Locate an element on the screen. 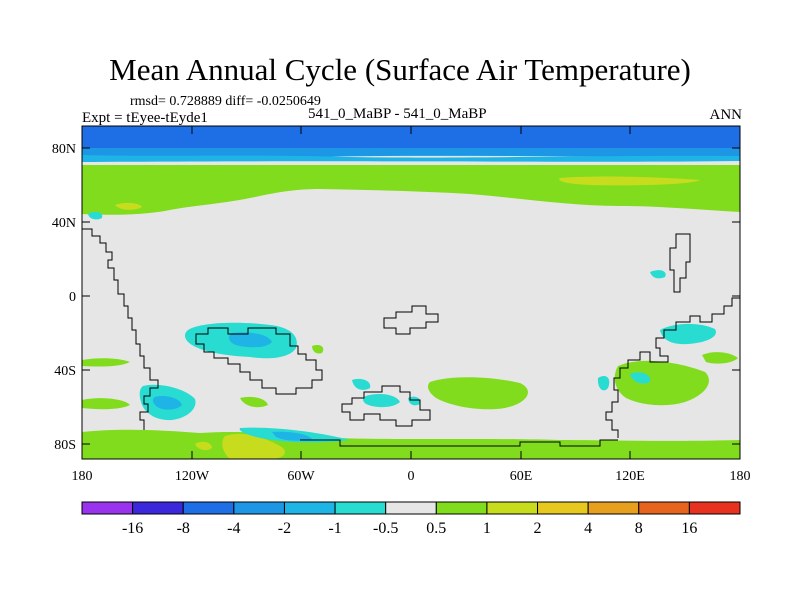 Image resolution: width=800 pixels, height=600 pixels. colorbar-label: 2 is located at coordinates (538, 528).